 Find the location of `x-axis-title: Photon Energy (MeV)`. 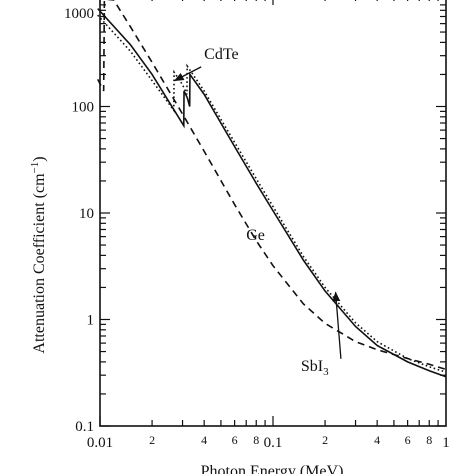

x-axis-title: Photon Energy (MeV) is located at coordinates (272, 468).